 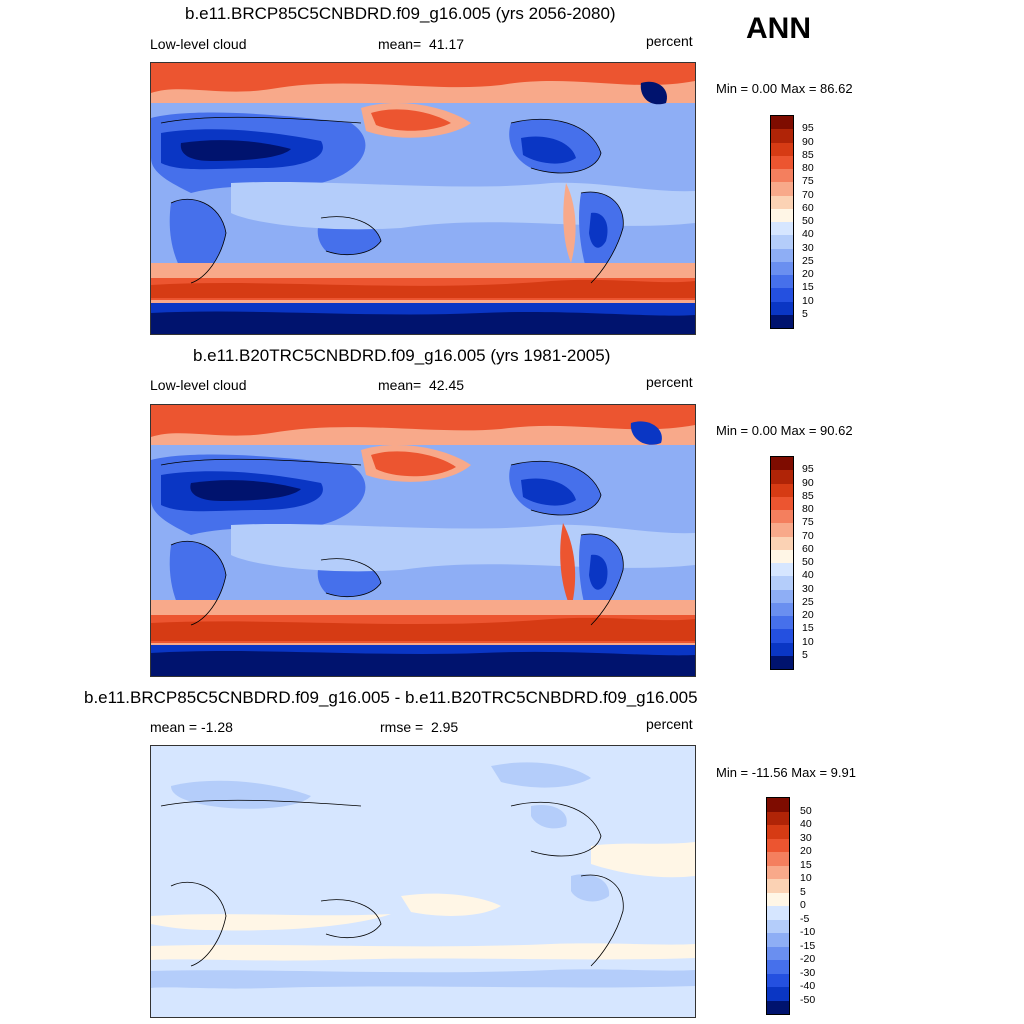 I want to click on cbar-1-label: 95, so click(x=808, y=128).